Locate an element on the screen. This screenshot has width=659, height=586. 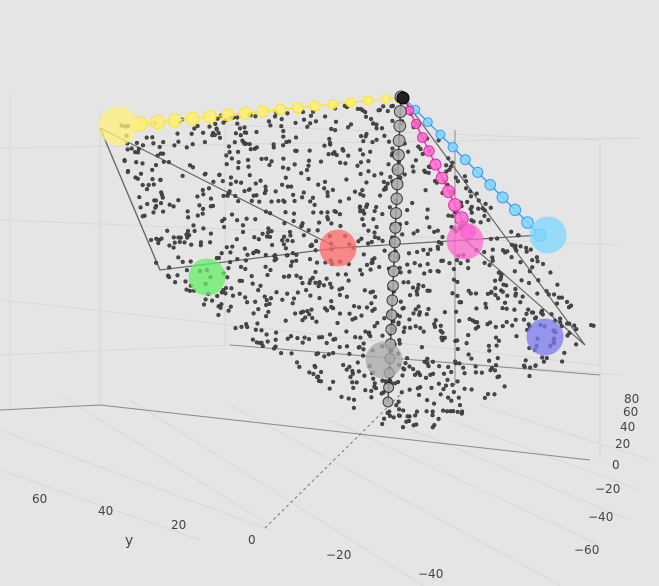
z-tick-label: 80 is located at coordinates (631, 399).